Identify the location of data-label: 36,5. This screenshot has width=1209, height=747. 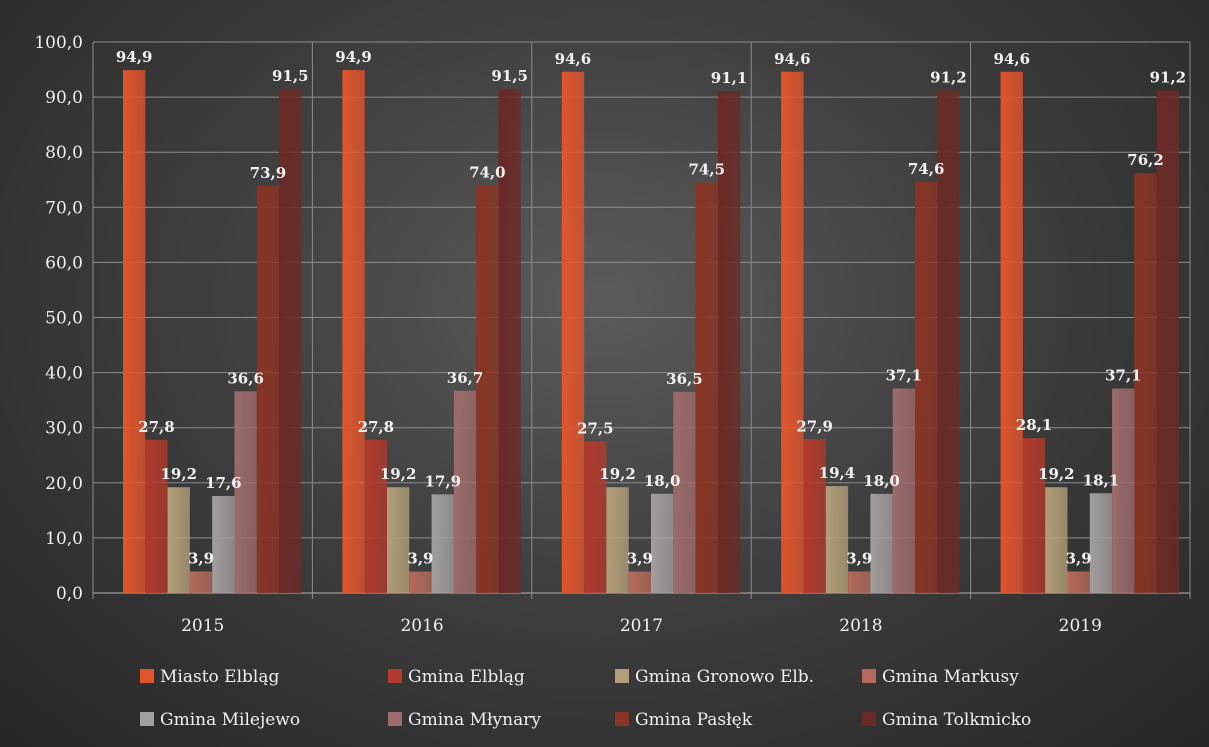
(684, 379).